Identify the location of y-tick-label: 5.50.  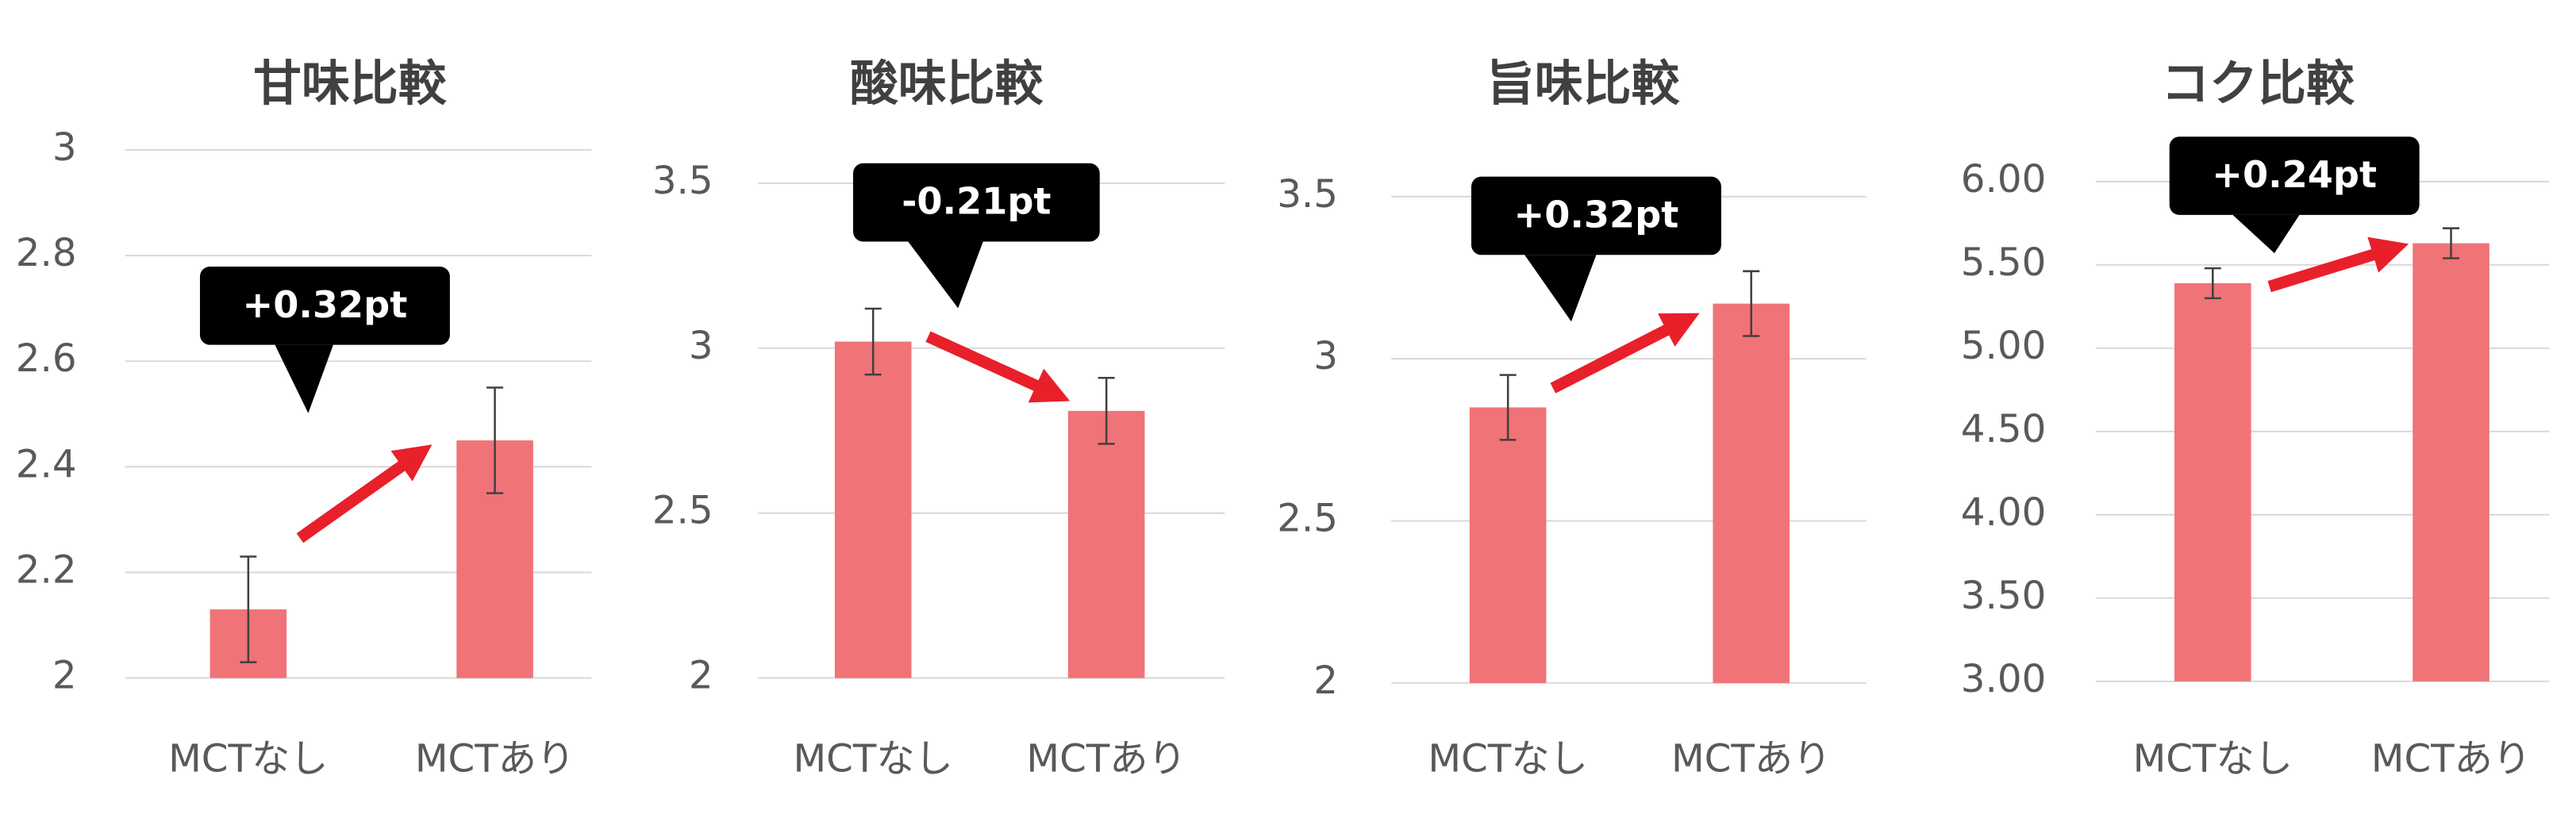
(2004, 262).